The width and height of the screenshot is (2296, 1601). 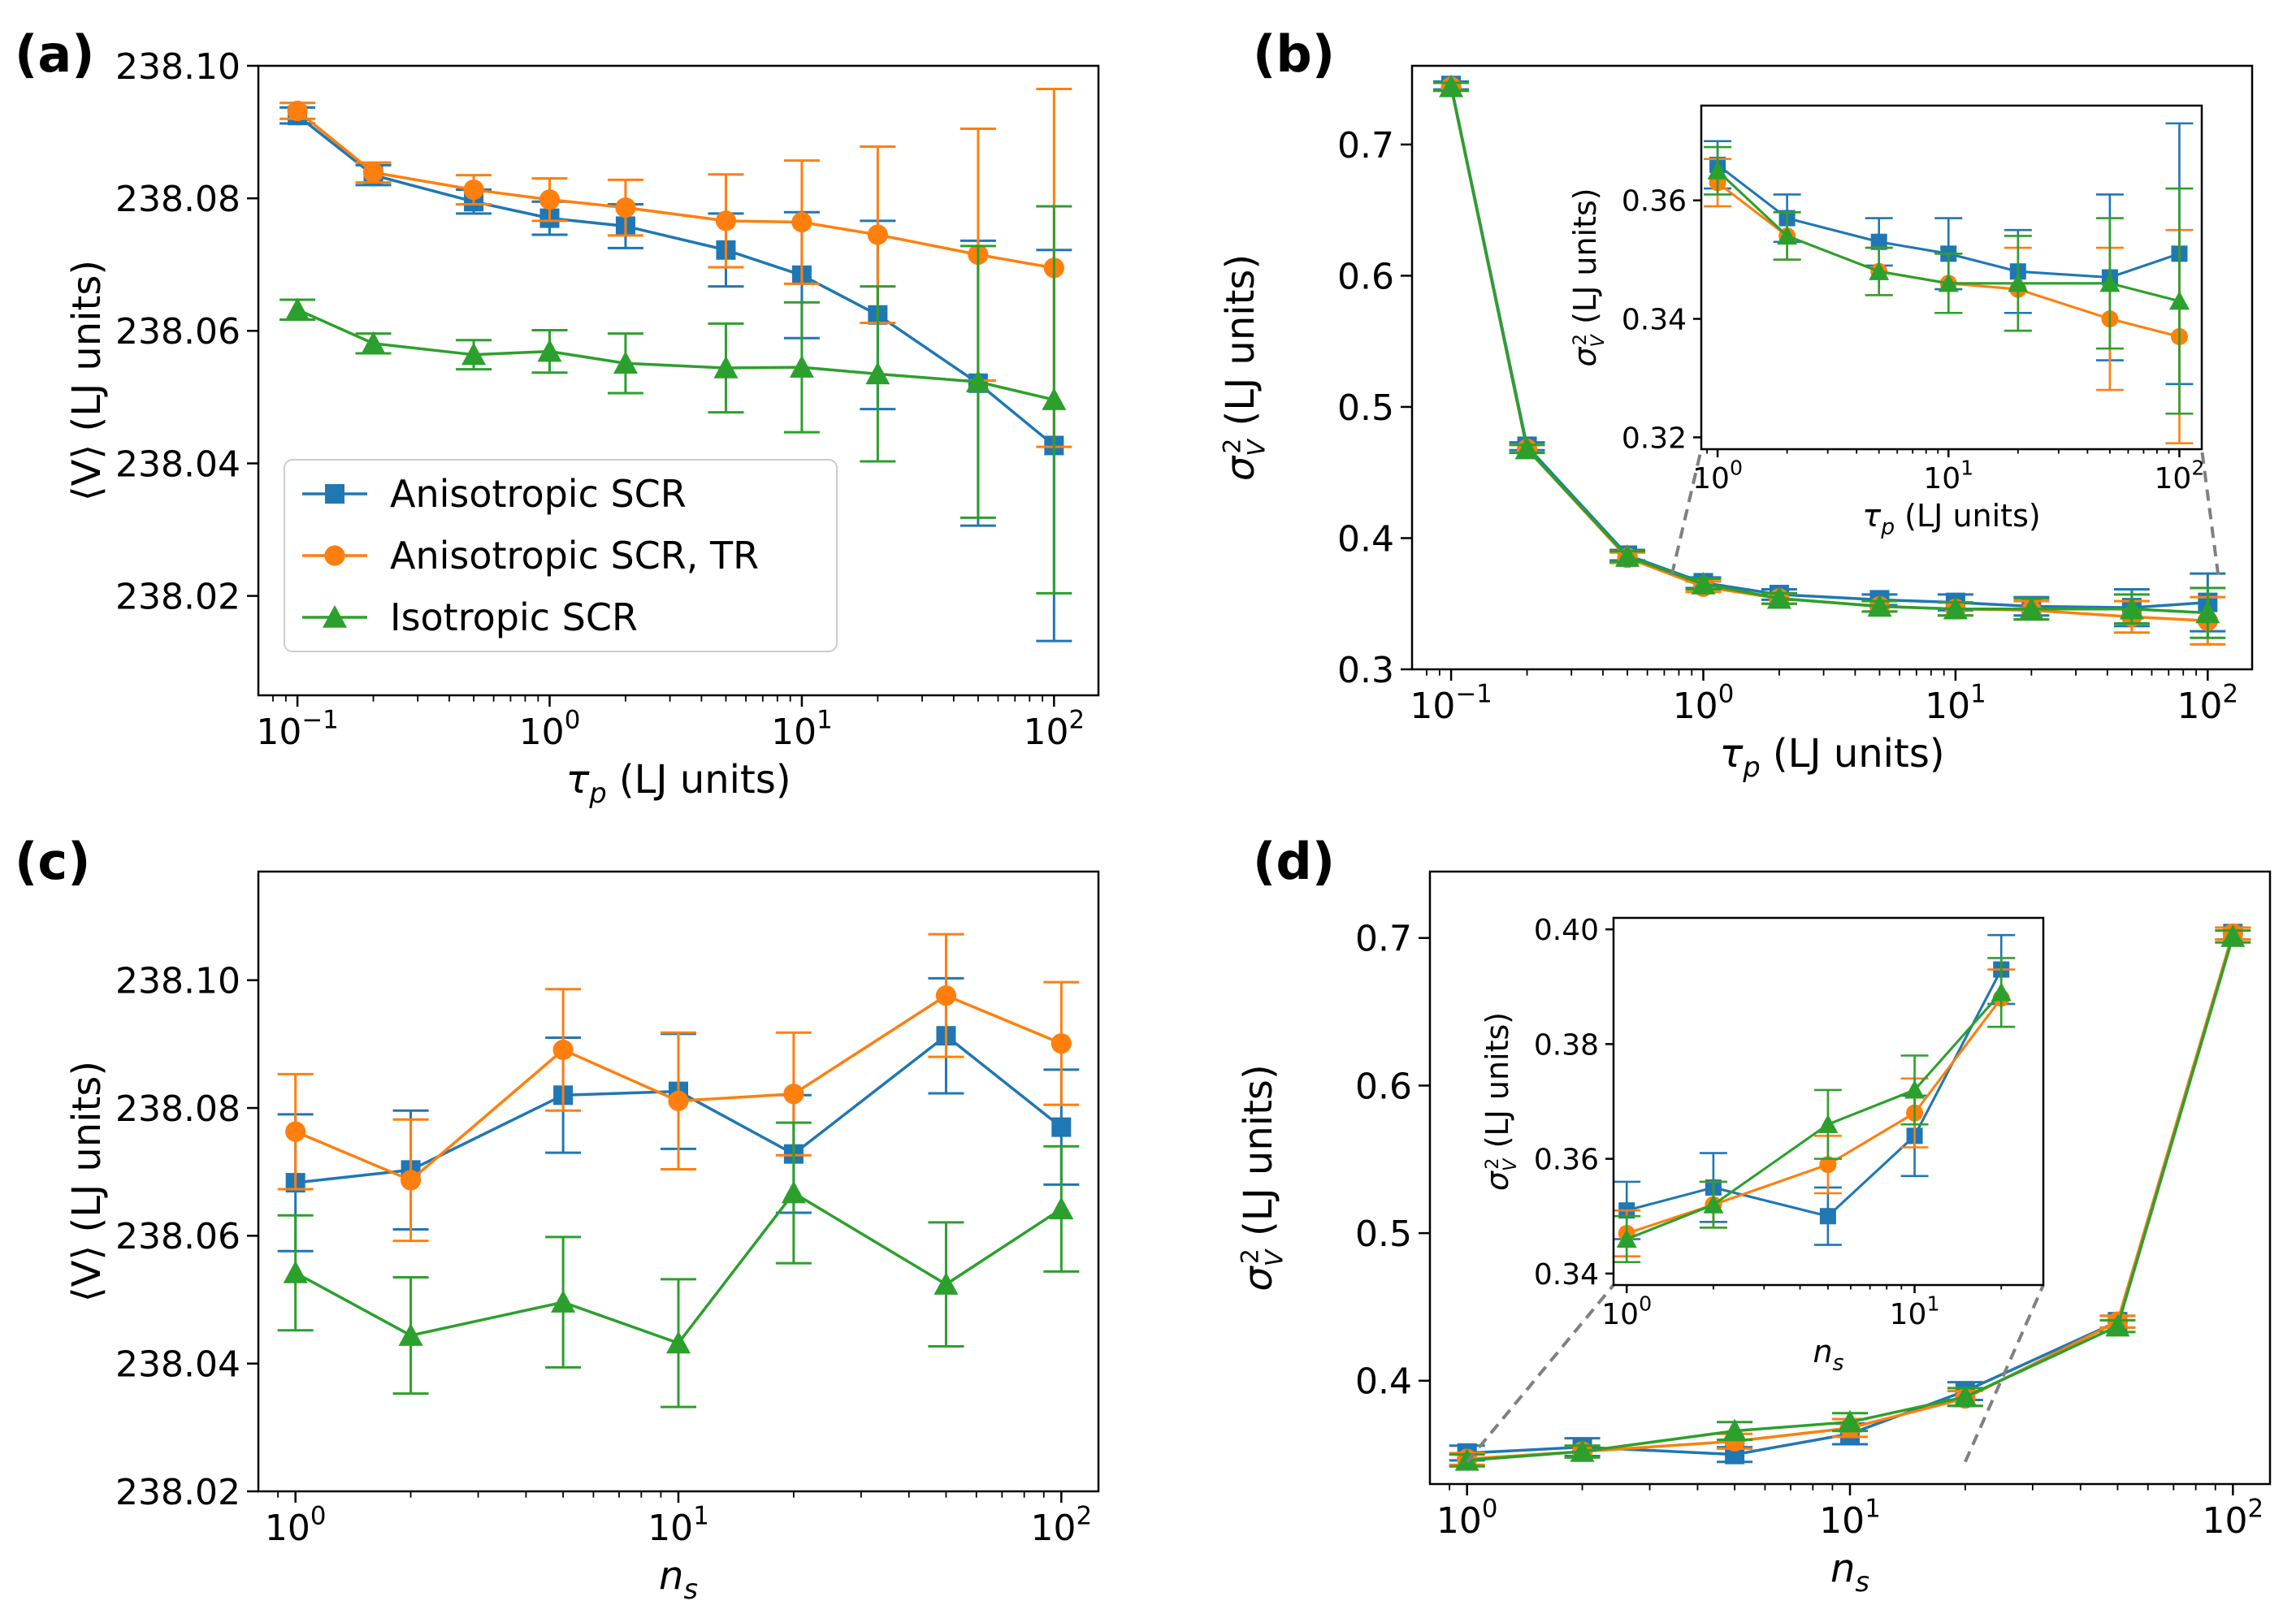 What do you see at coordinates (1731, 754) in the screenshot?
I see `x-label-symbol: τ` at bounding box center [1731, 754].